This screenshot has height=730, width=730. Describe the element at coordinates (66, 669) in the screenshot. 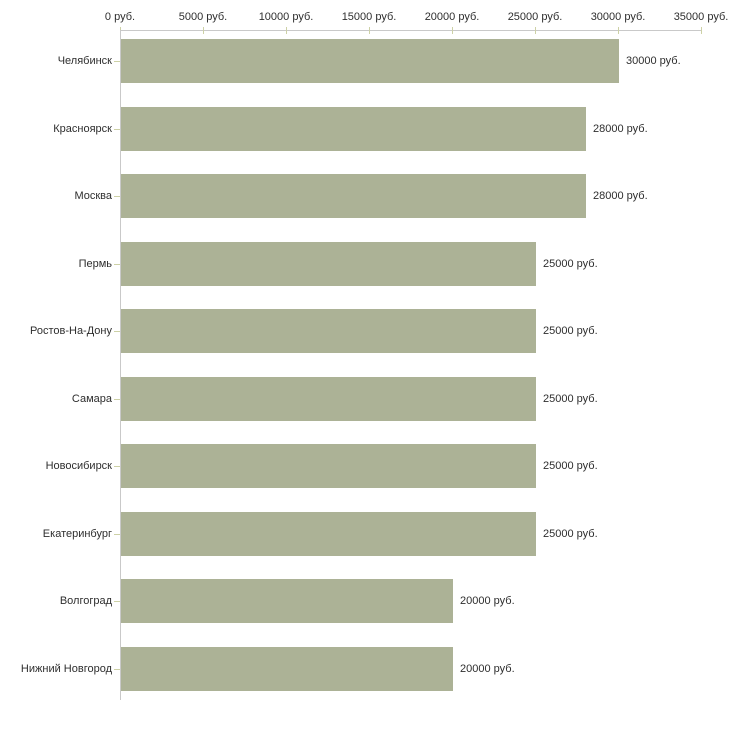

I see `category-label: Нижний Новгород` at that location.